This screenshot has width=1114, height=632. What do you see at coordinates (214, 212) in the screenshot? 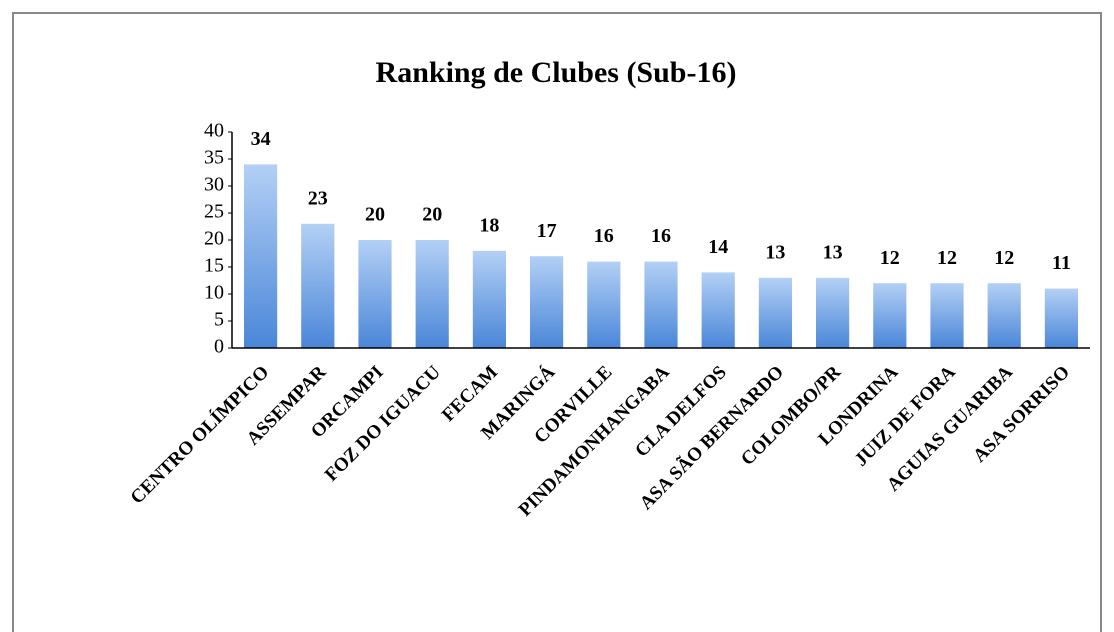
I see `y-tick-label: 25` at bounding box center [214, 212].